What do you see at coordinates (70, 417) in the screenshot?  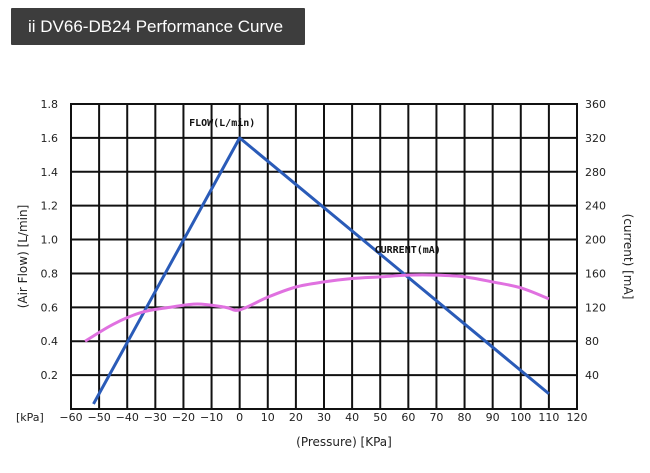 I see `x-tick-label: −60` at bounding box center [70, 417].